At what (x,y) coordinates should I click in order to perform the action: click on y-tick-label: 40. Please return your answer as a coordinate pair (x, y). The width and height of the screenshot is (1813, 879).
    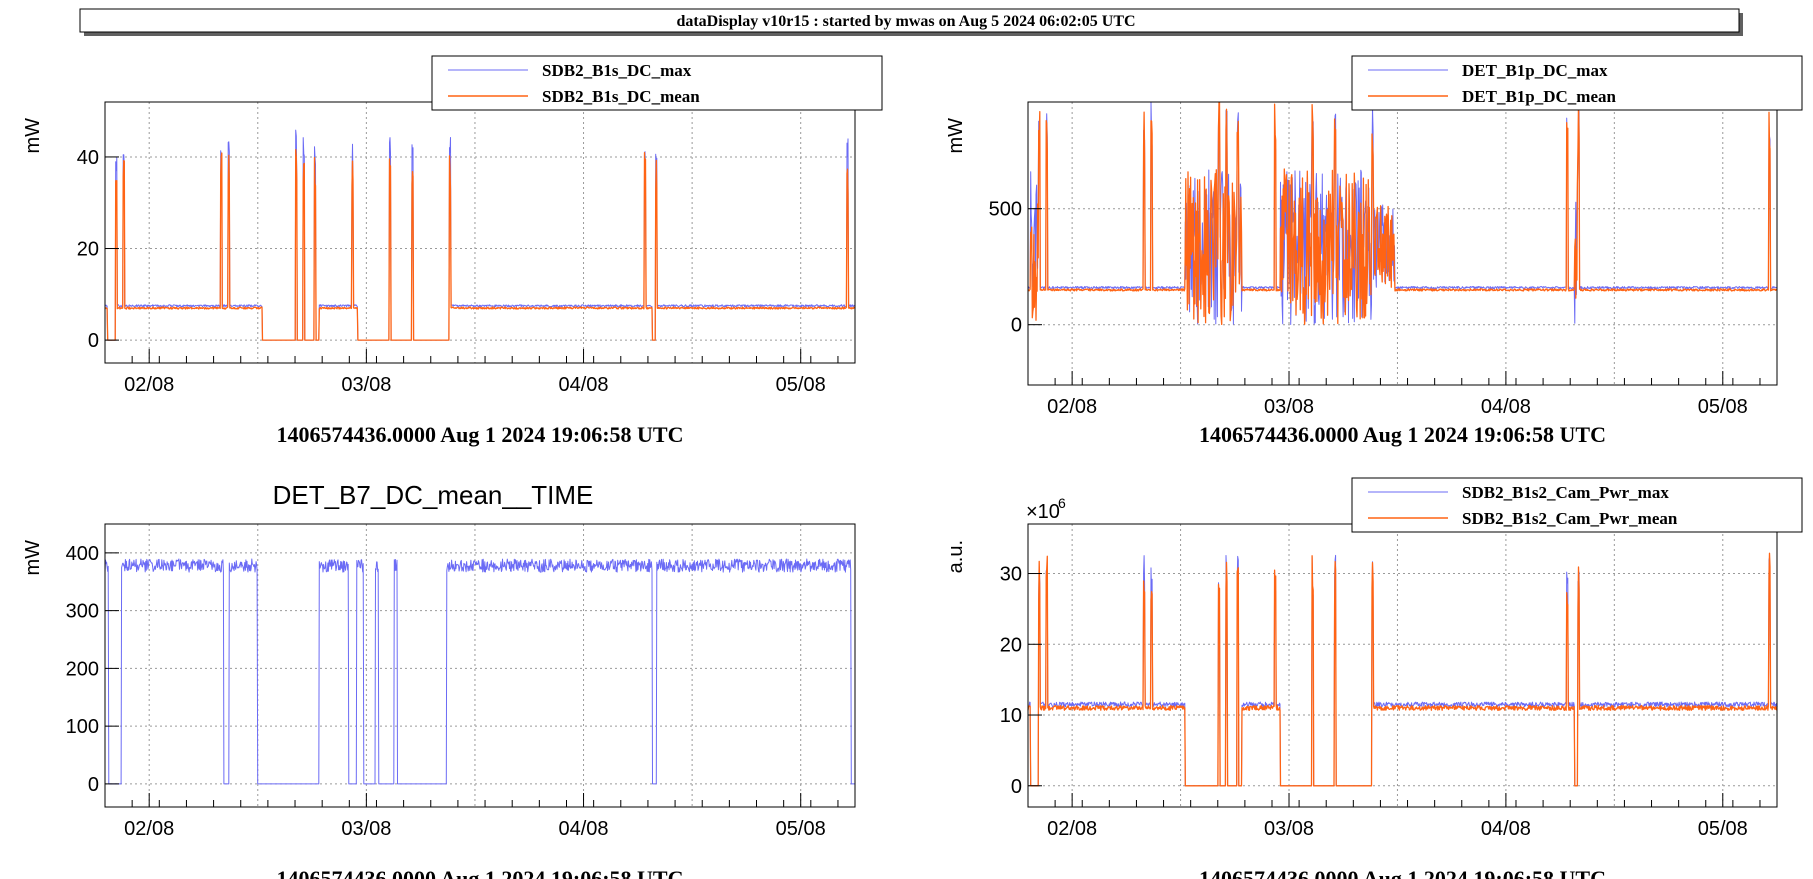
    Looking at the image, I should click on (88, 158).